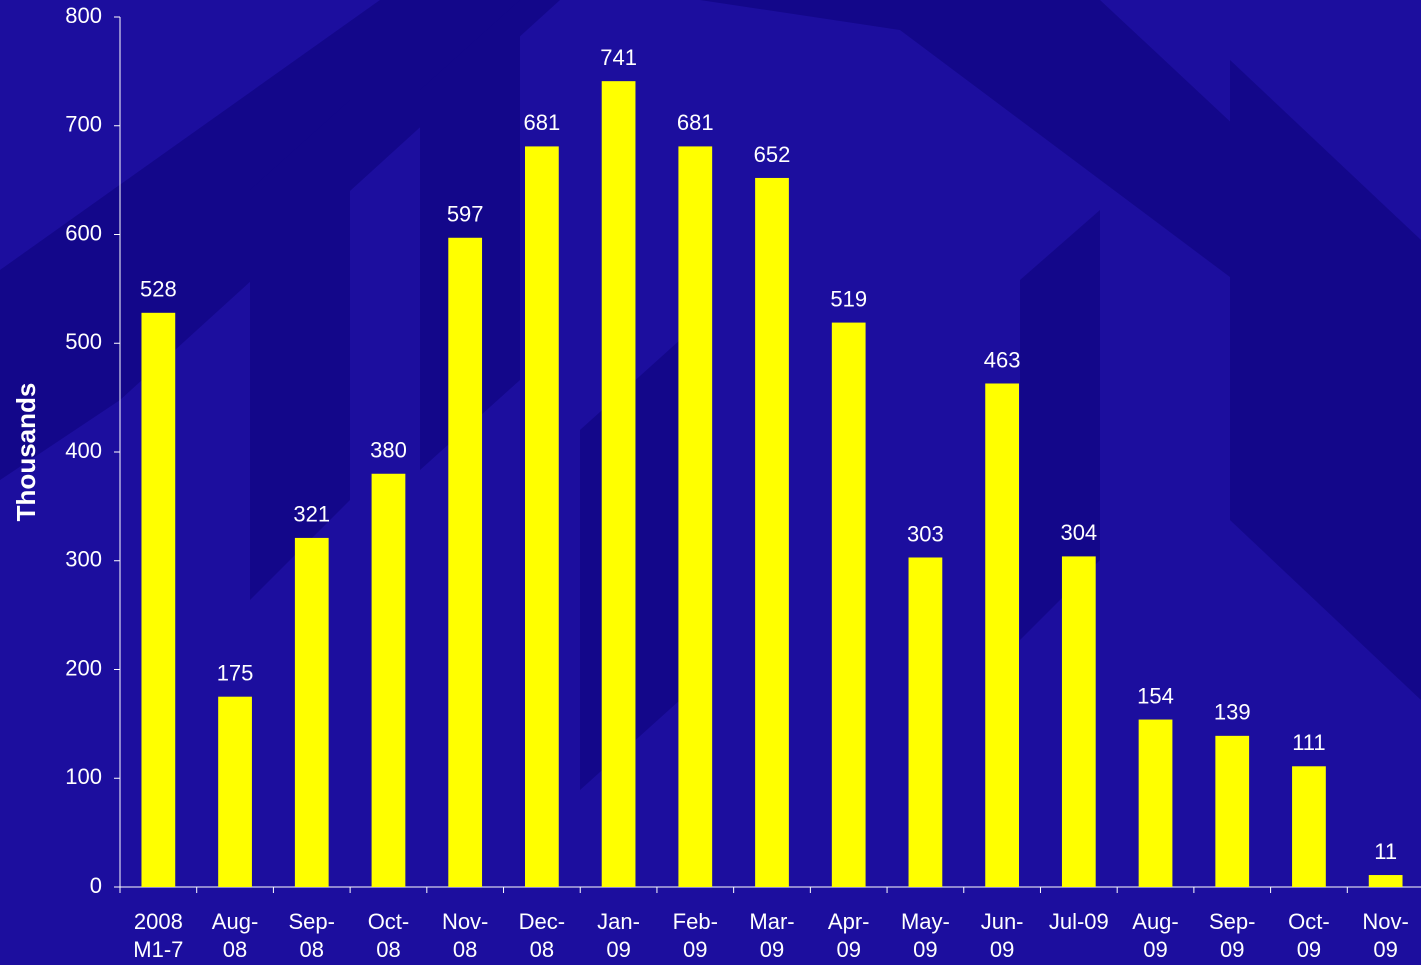 This screenshot has height=965, width=1421. Describe the element at coordinates (618, 935) in the screenshot. I see `x-tick-label: Jan-09` at that location.